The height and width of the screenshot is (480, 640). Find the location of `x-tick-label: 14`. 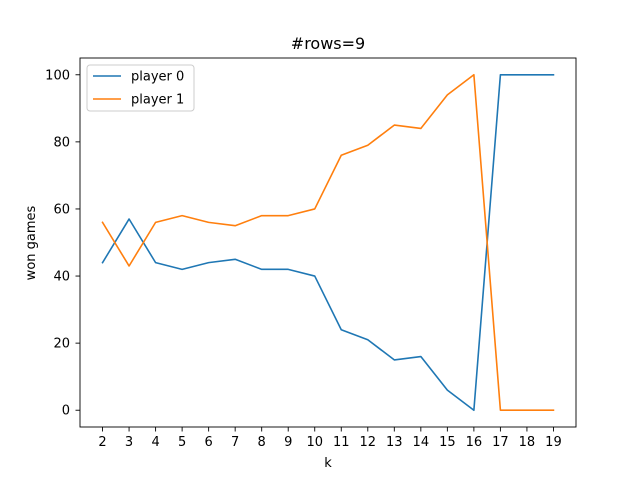

x-tick-label: 14 is located at coordinates (421, 442).